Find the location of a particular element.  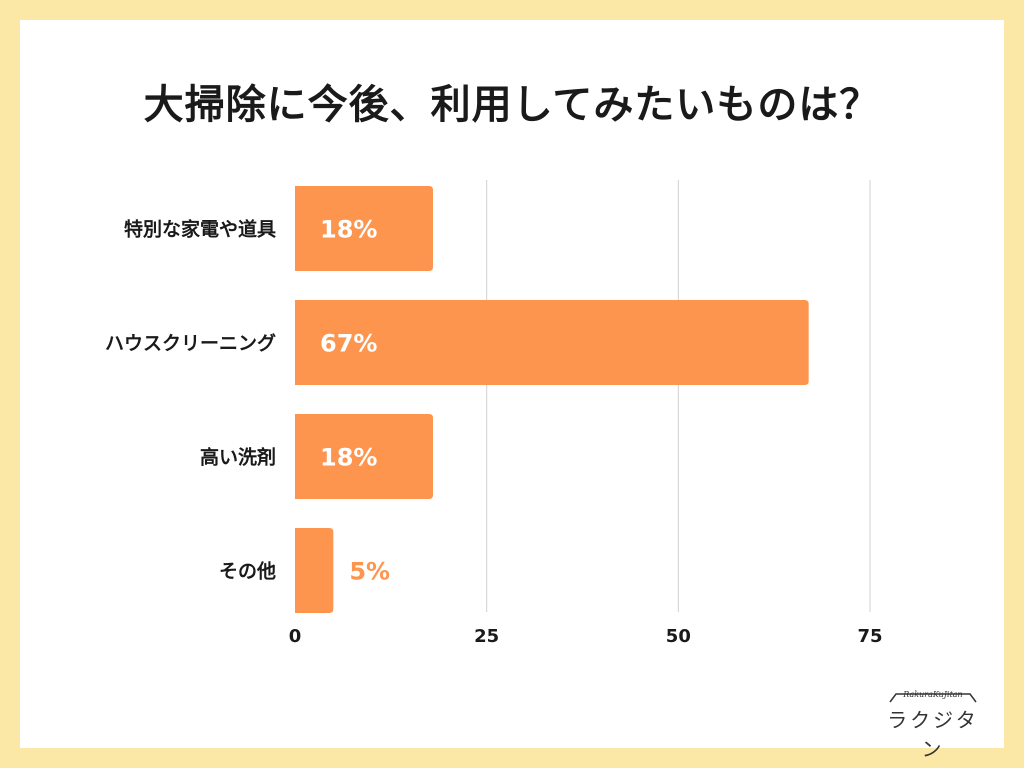

category-label: ハウスクリーニング is located at coordinates (190, 343).